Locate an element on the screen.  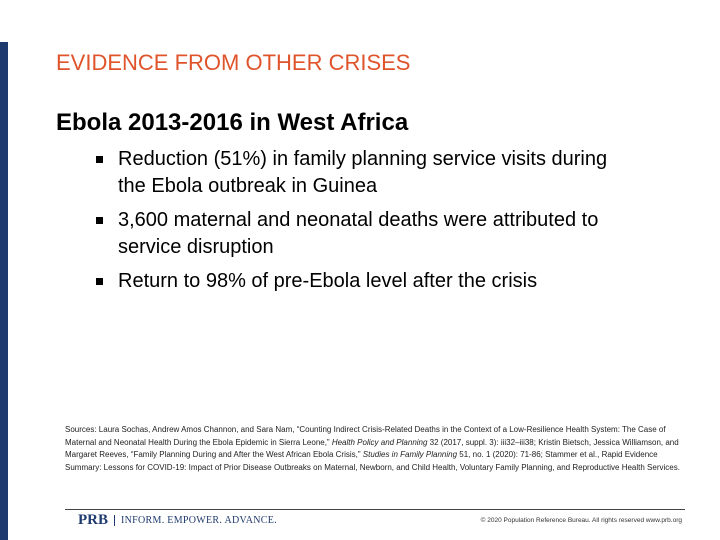
footer-rule is located at coordinates (375, 509).